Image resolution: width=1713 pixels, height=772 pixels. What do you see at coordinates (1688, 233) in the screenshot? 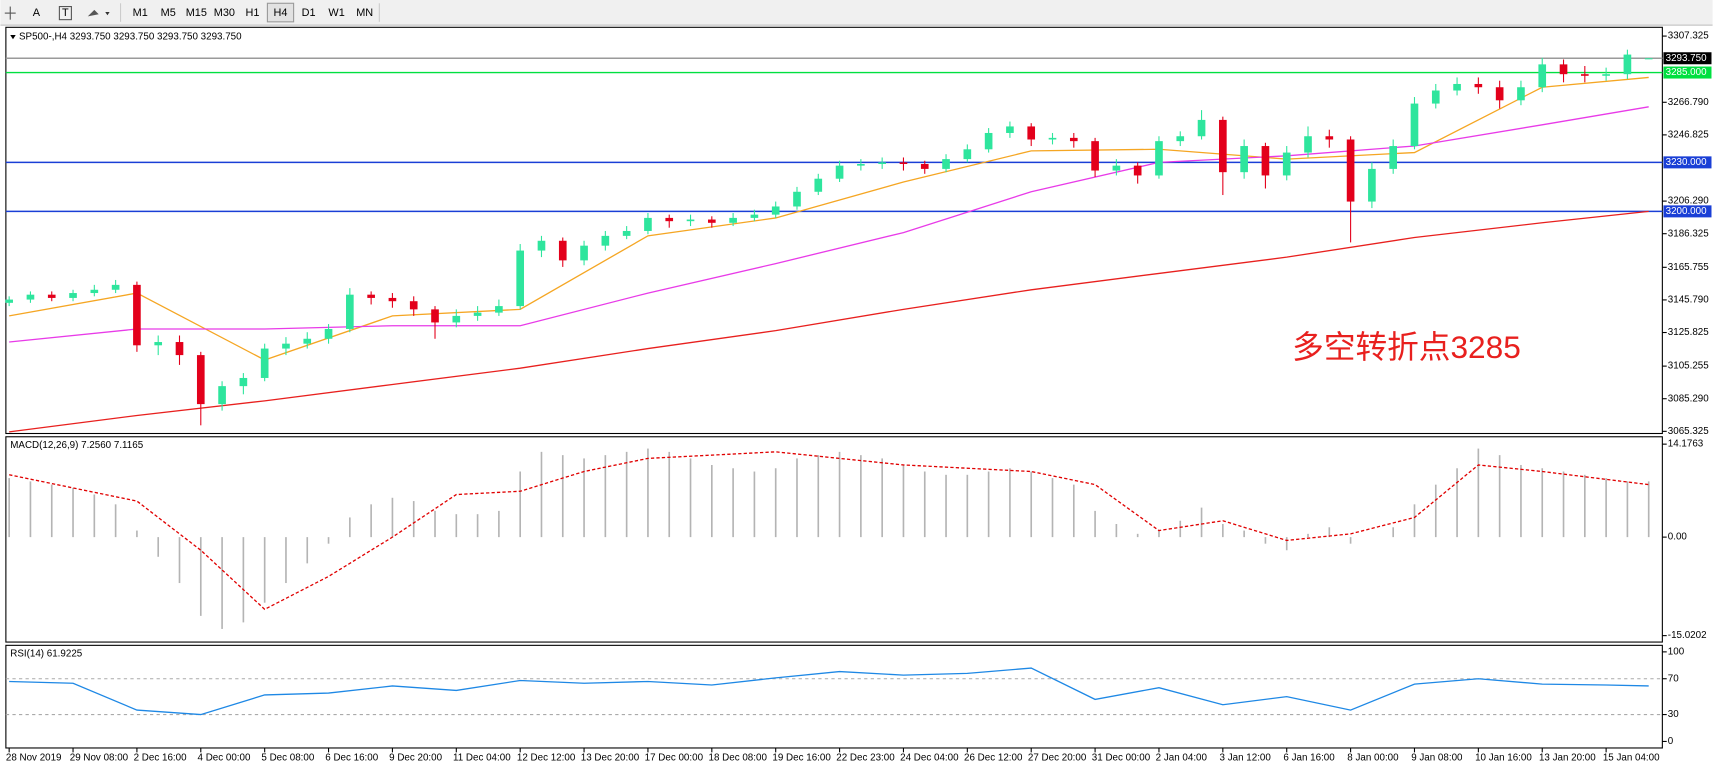
I see `y-tick-label: 3186.325` at bounding box center [1688, 233].